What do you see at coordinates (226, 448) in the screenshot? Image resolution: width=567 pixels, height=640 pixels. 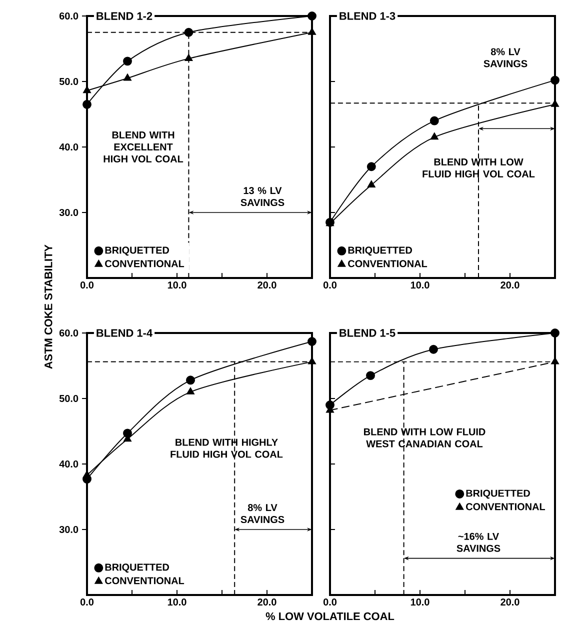 I see `annotation: BLEND WITH HIGHLY FLUID HIGH VOL COAL` at bounding box center [226, 448].